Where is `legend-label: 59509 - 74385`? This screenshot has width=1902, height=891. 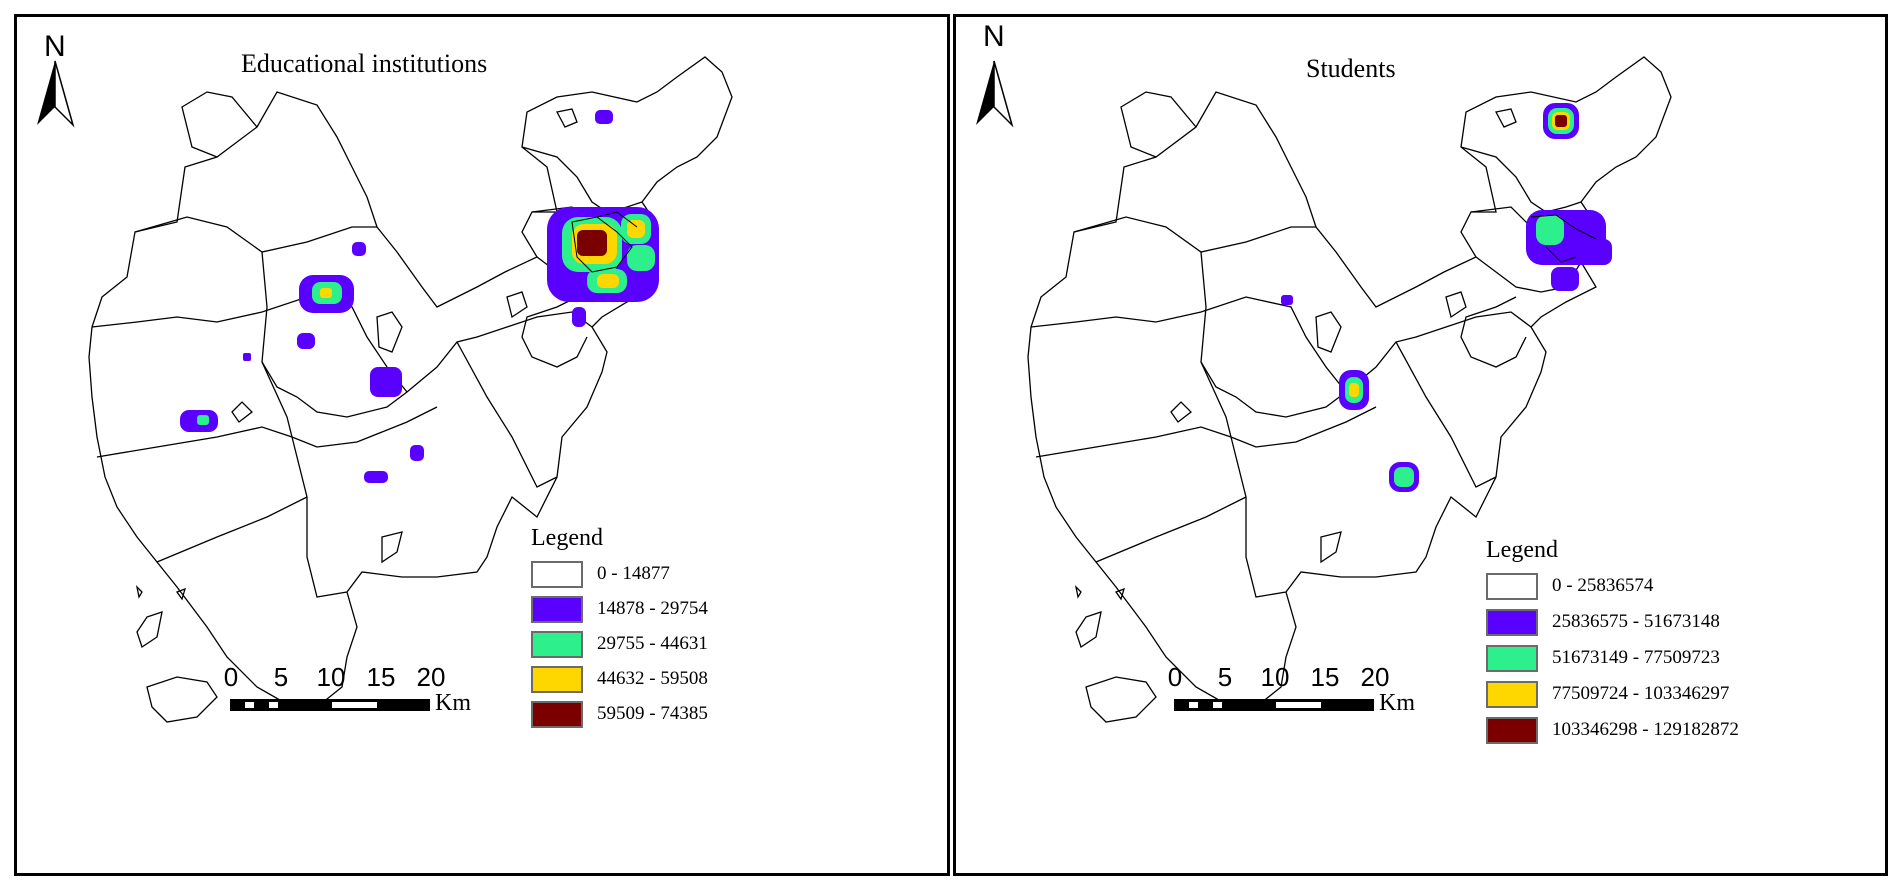 legend-label: 59509 - 74385 is located at coordinates (652, 713).